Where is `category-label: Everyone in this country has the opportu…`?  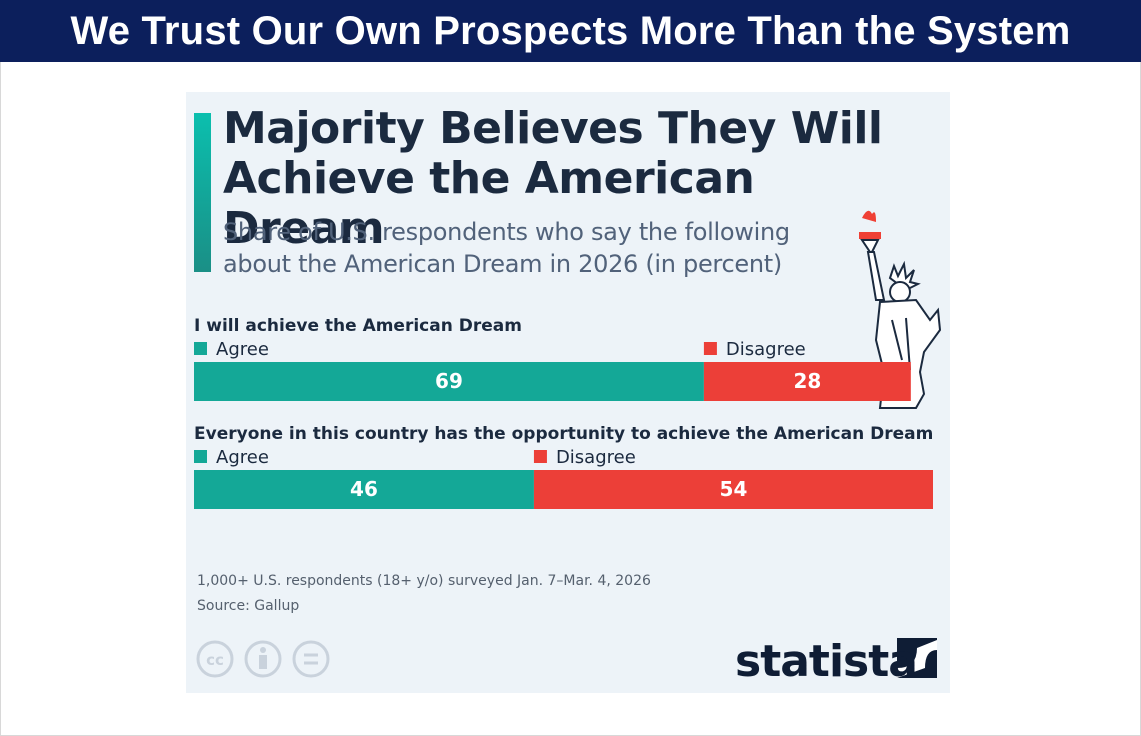
category-label: Everyone in this country has the opportu… is located at coordinates (563, 434).